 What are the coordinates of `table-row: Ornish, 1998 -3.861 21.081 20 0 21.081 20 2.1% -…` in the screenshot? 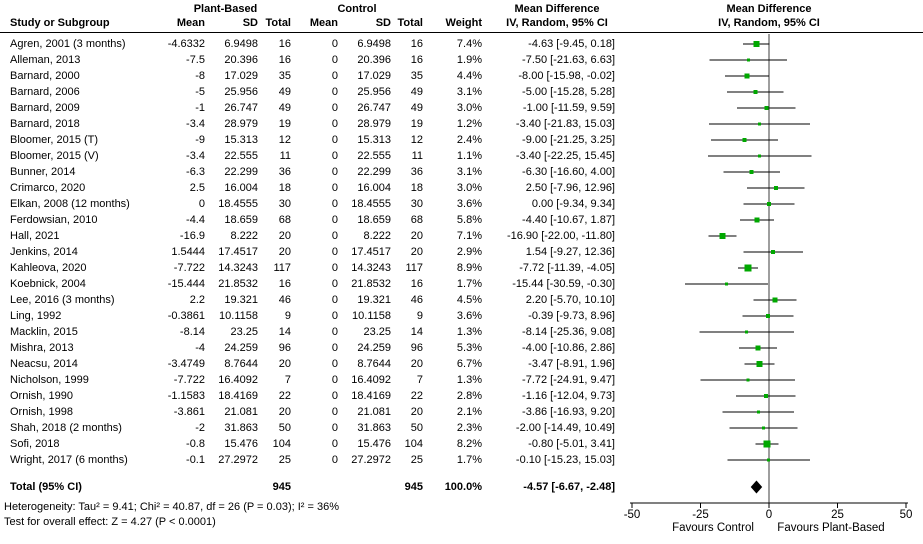 It's located at (308, 412).